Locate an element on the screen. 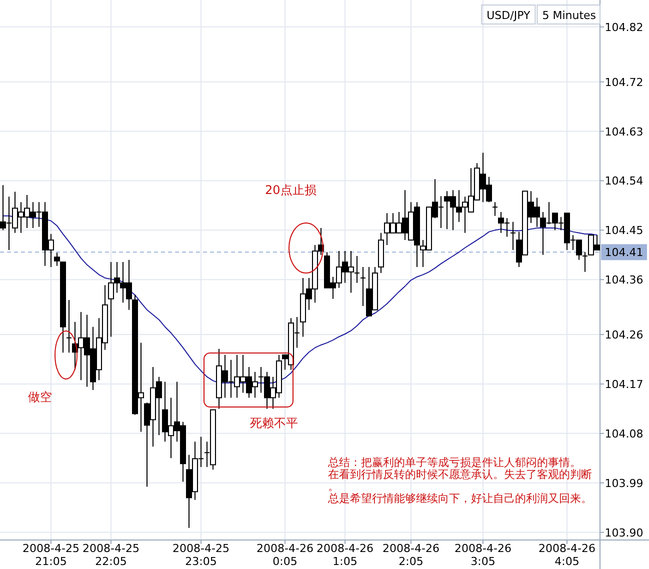  y-tick-label: 104.26 is located at coordinates (624, 335).